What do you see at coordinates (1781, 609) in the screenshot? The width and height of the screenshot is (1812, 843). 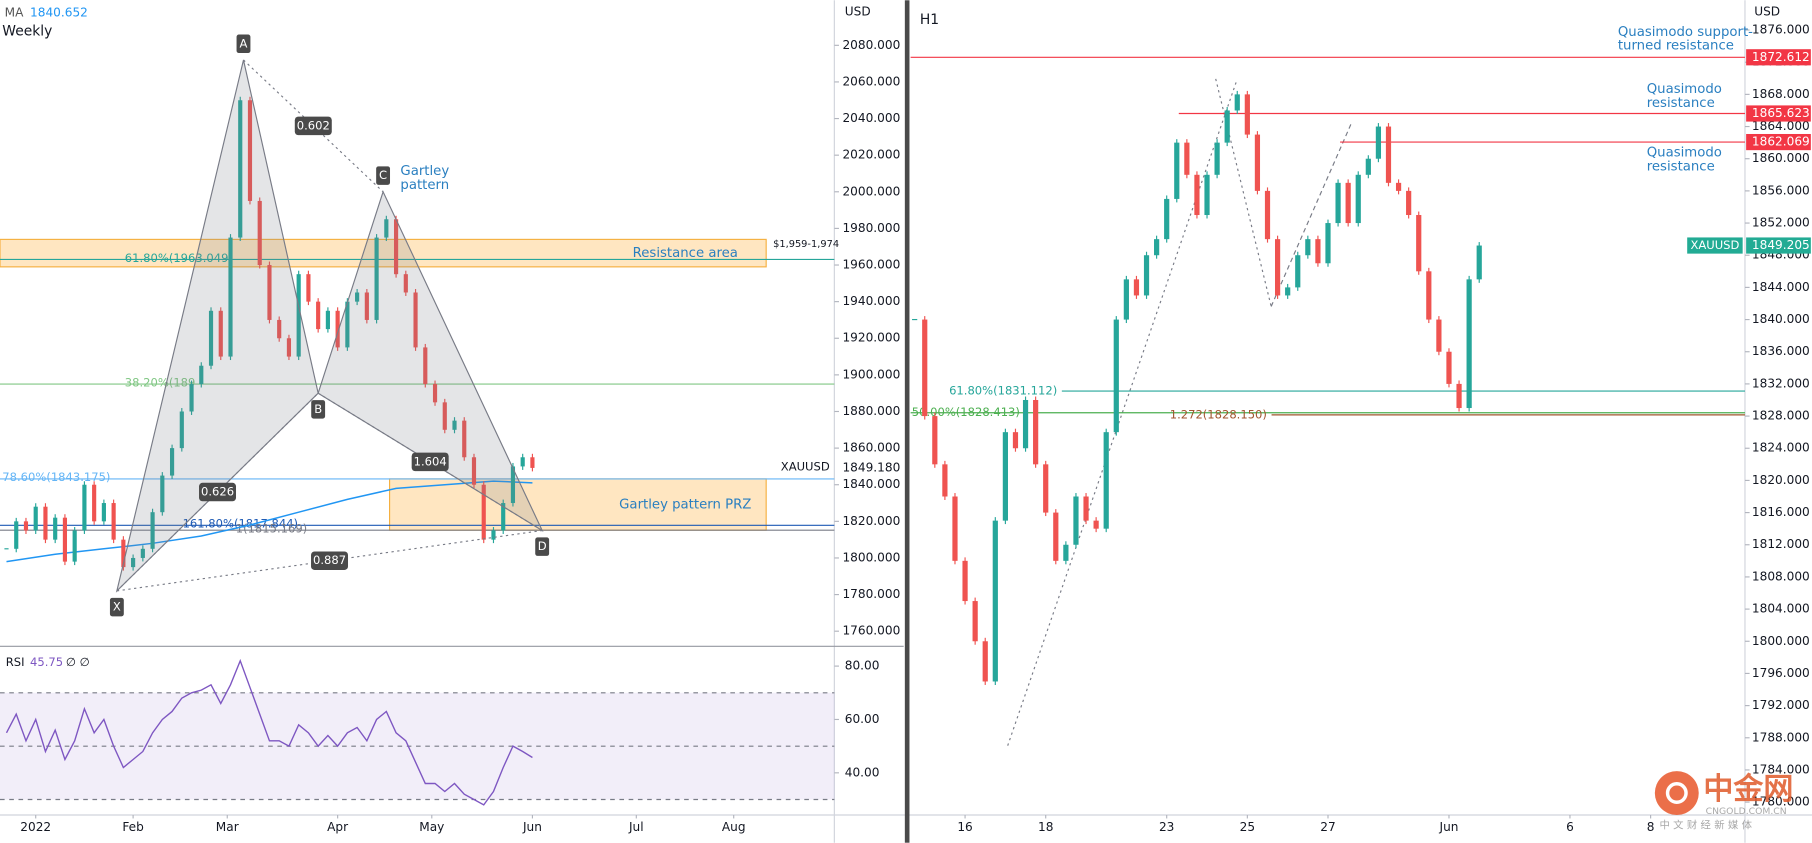 I see `y-tick-label: 1804.000` at bounding box center [1781, 609].